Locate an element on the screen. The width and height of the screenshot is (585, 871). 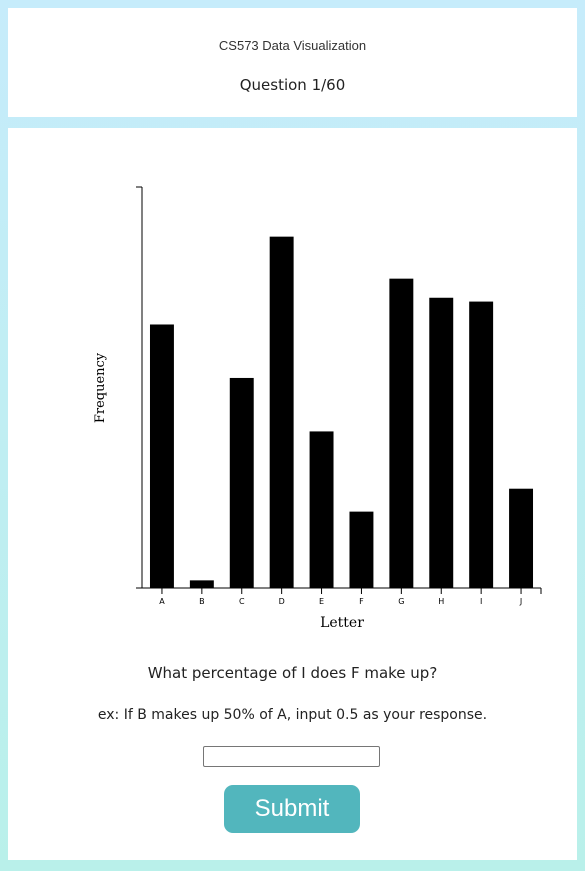
x-tick-label-F: F is located at coordinates (361, 601).